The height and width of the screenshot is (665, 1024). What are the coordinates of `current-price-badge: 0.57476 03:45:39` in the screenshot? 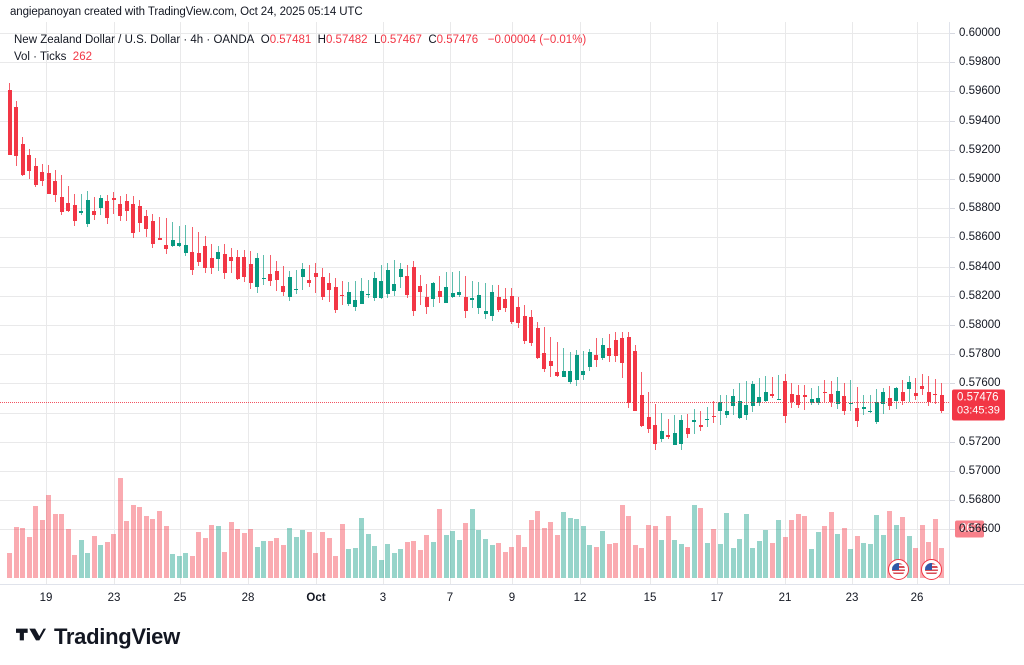 It's located at (978, 404).